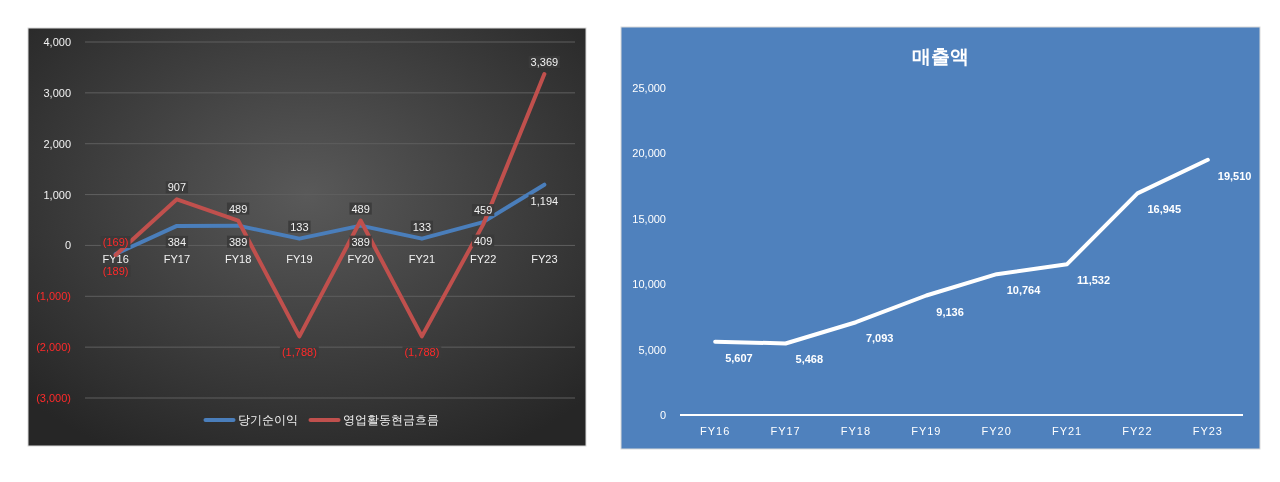  Describe the element at coordinates (177, 187) in the screenshot. I see `data-label: 907` at that location.